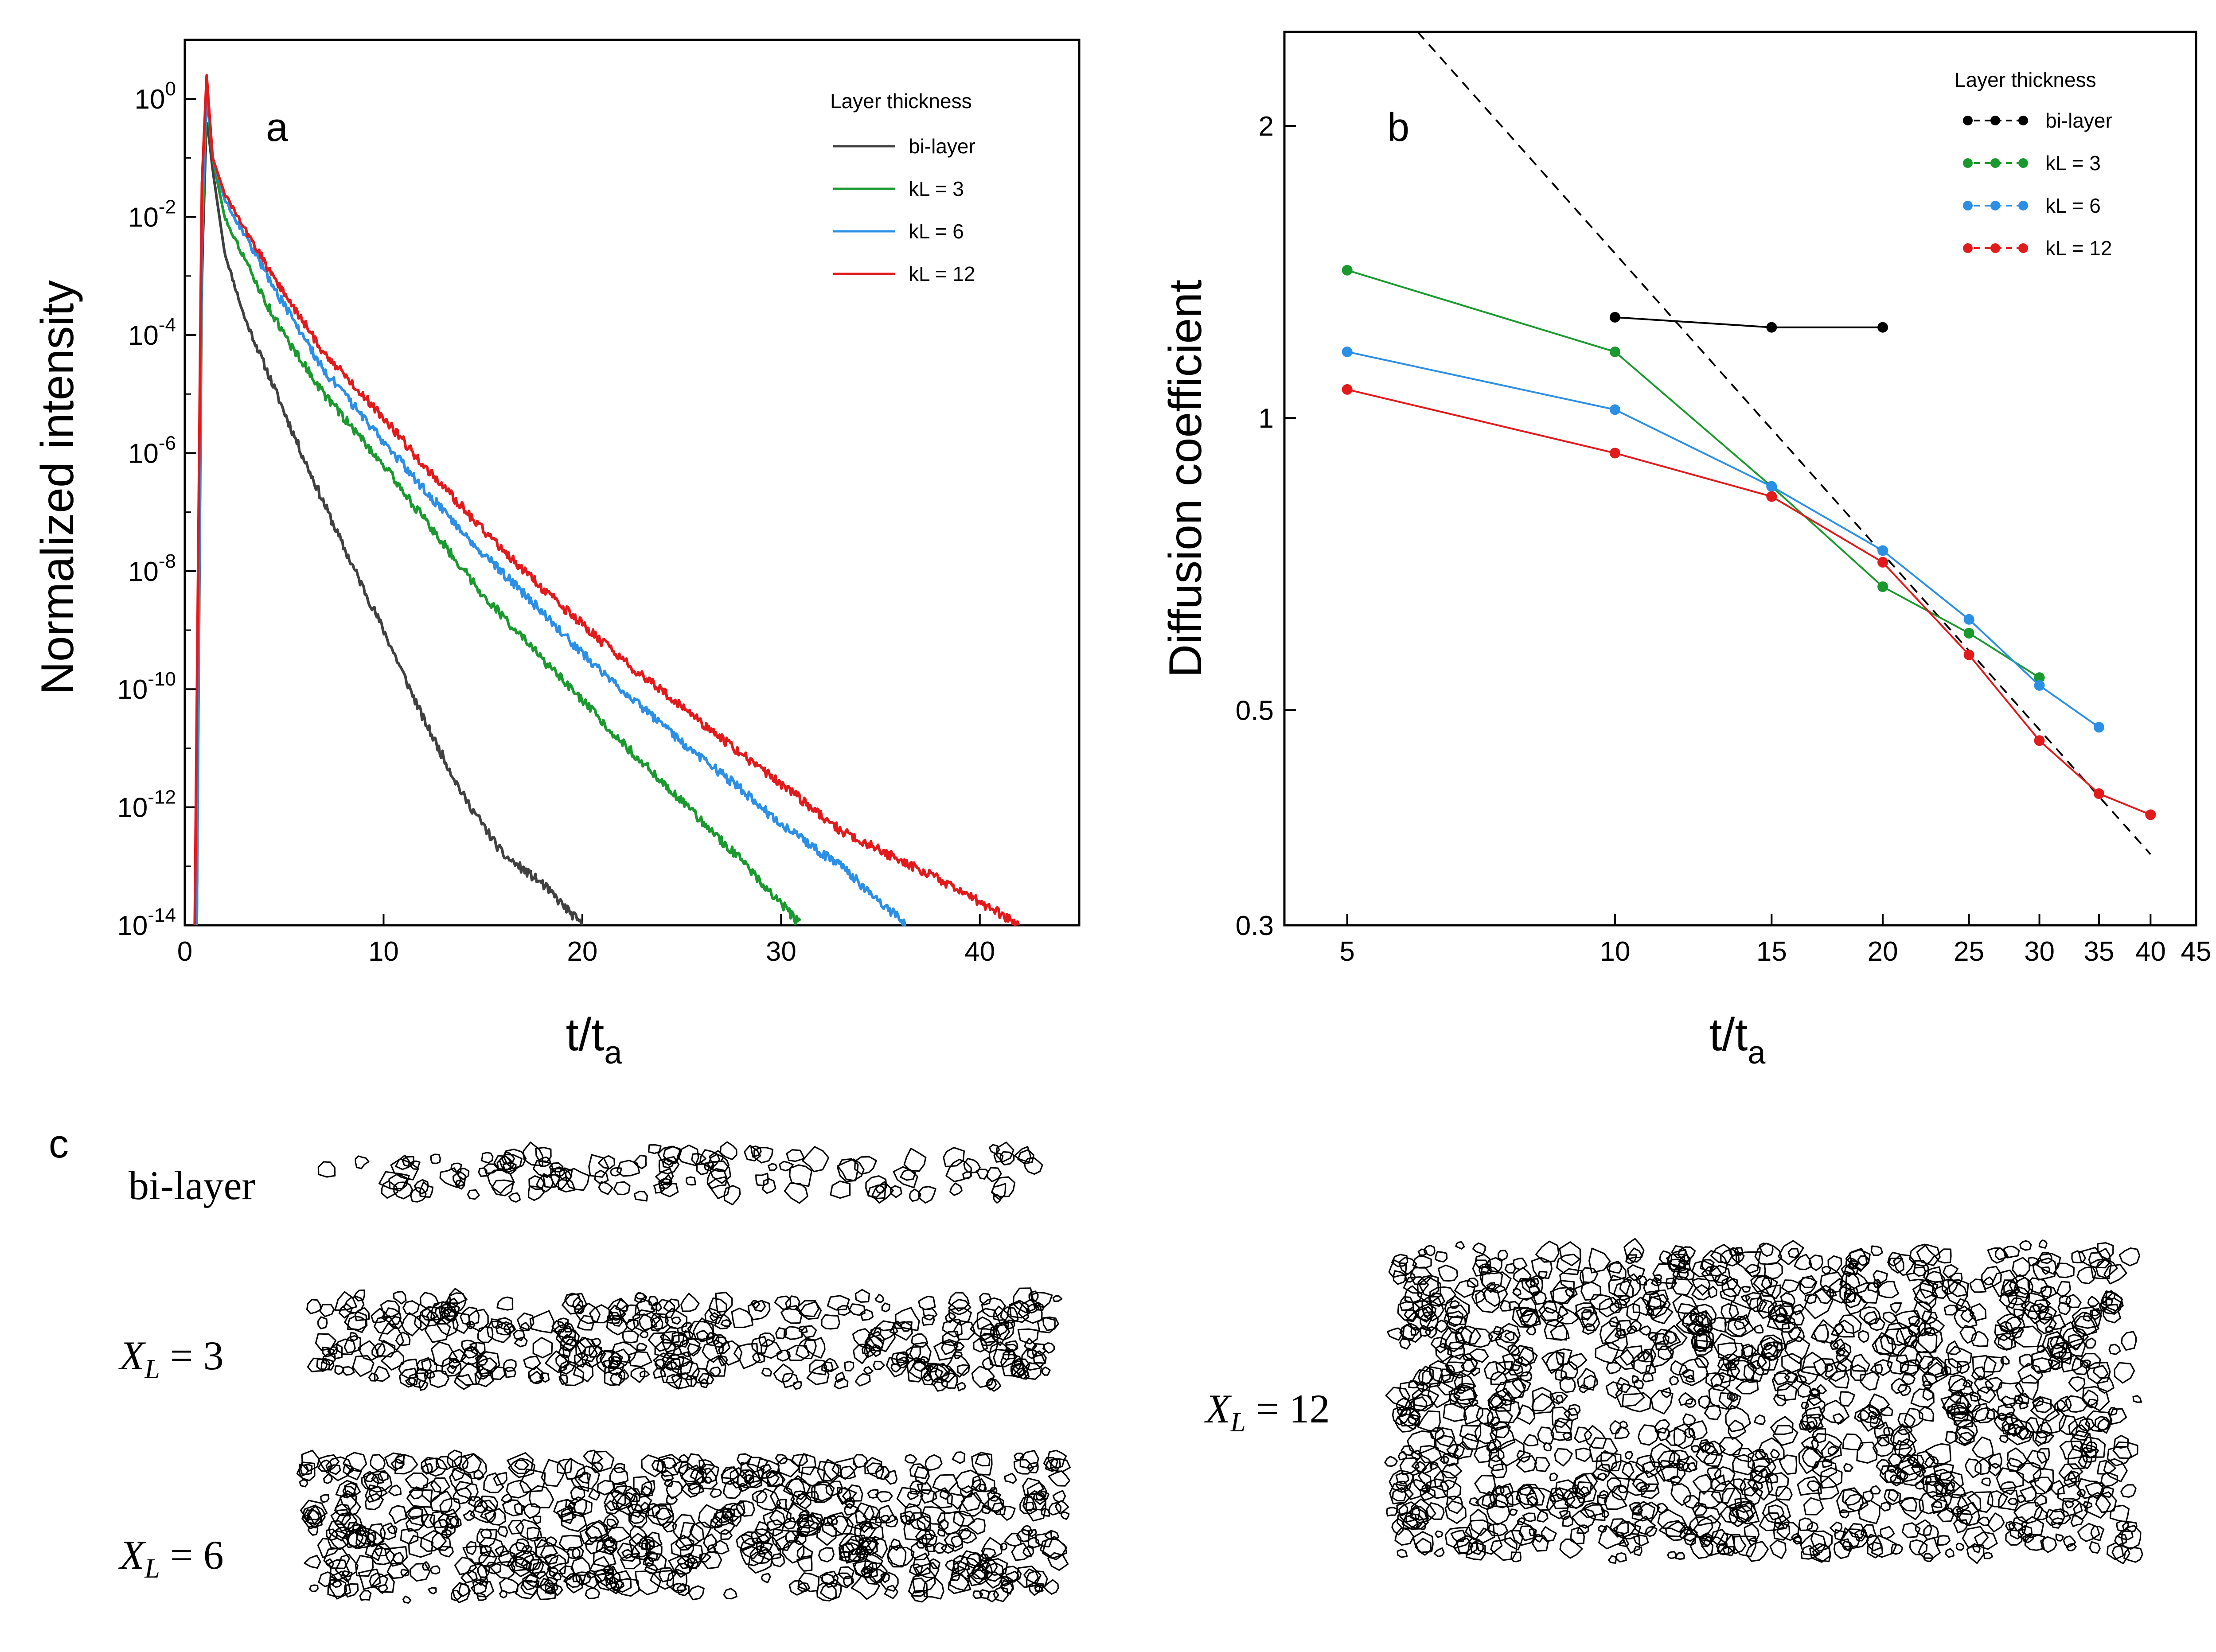 This screenshot has width=2216, height=1652. I want to click on b-legend-entry-0: bi-layer, so click(2078, 120).